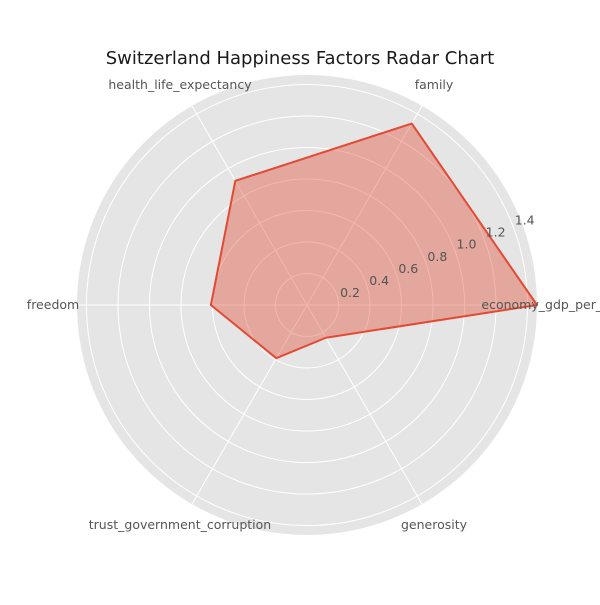 The height and width of the screenshot is (605, 600). What do you see at coordinates (180, 84) in the screenshot?
I see `axis-label: health_life_expectancy` at bounding box center [180, 84].